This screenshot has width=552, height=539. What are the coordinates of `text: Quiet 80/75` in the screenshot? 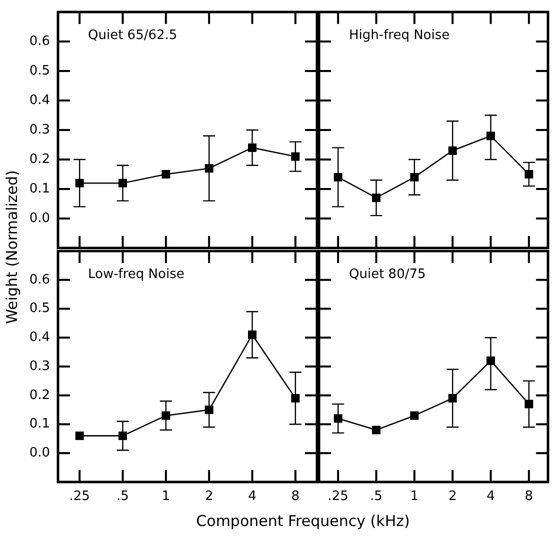 It's located at (387, 274).